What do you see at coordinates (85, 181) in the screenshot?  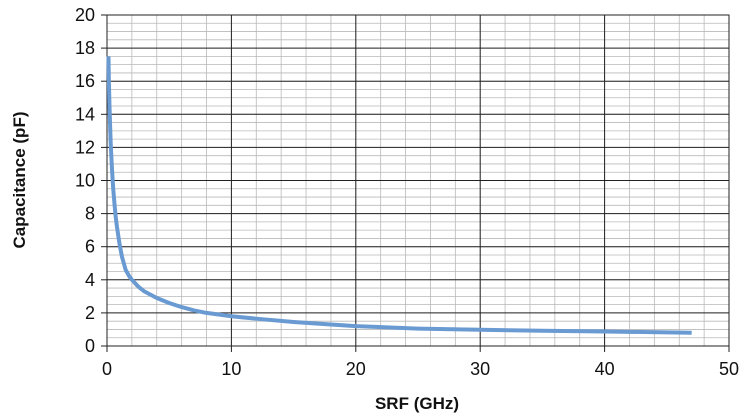 I see `y-tick-label: 10` at bounding box center [85, 181].